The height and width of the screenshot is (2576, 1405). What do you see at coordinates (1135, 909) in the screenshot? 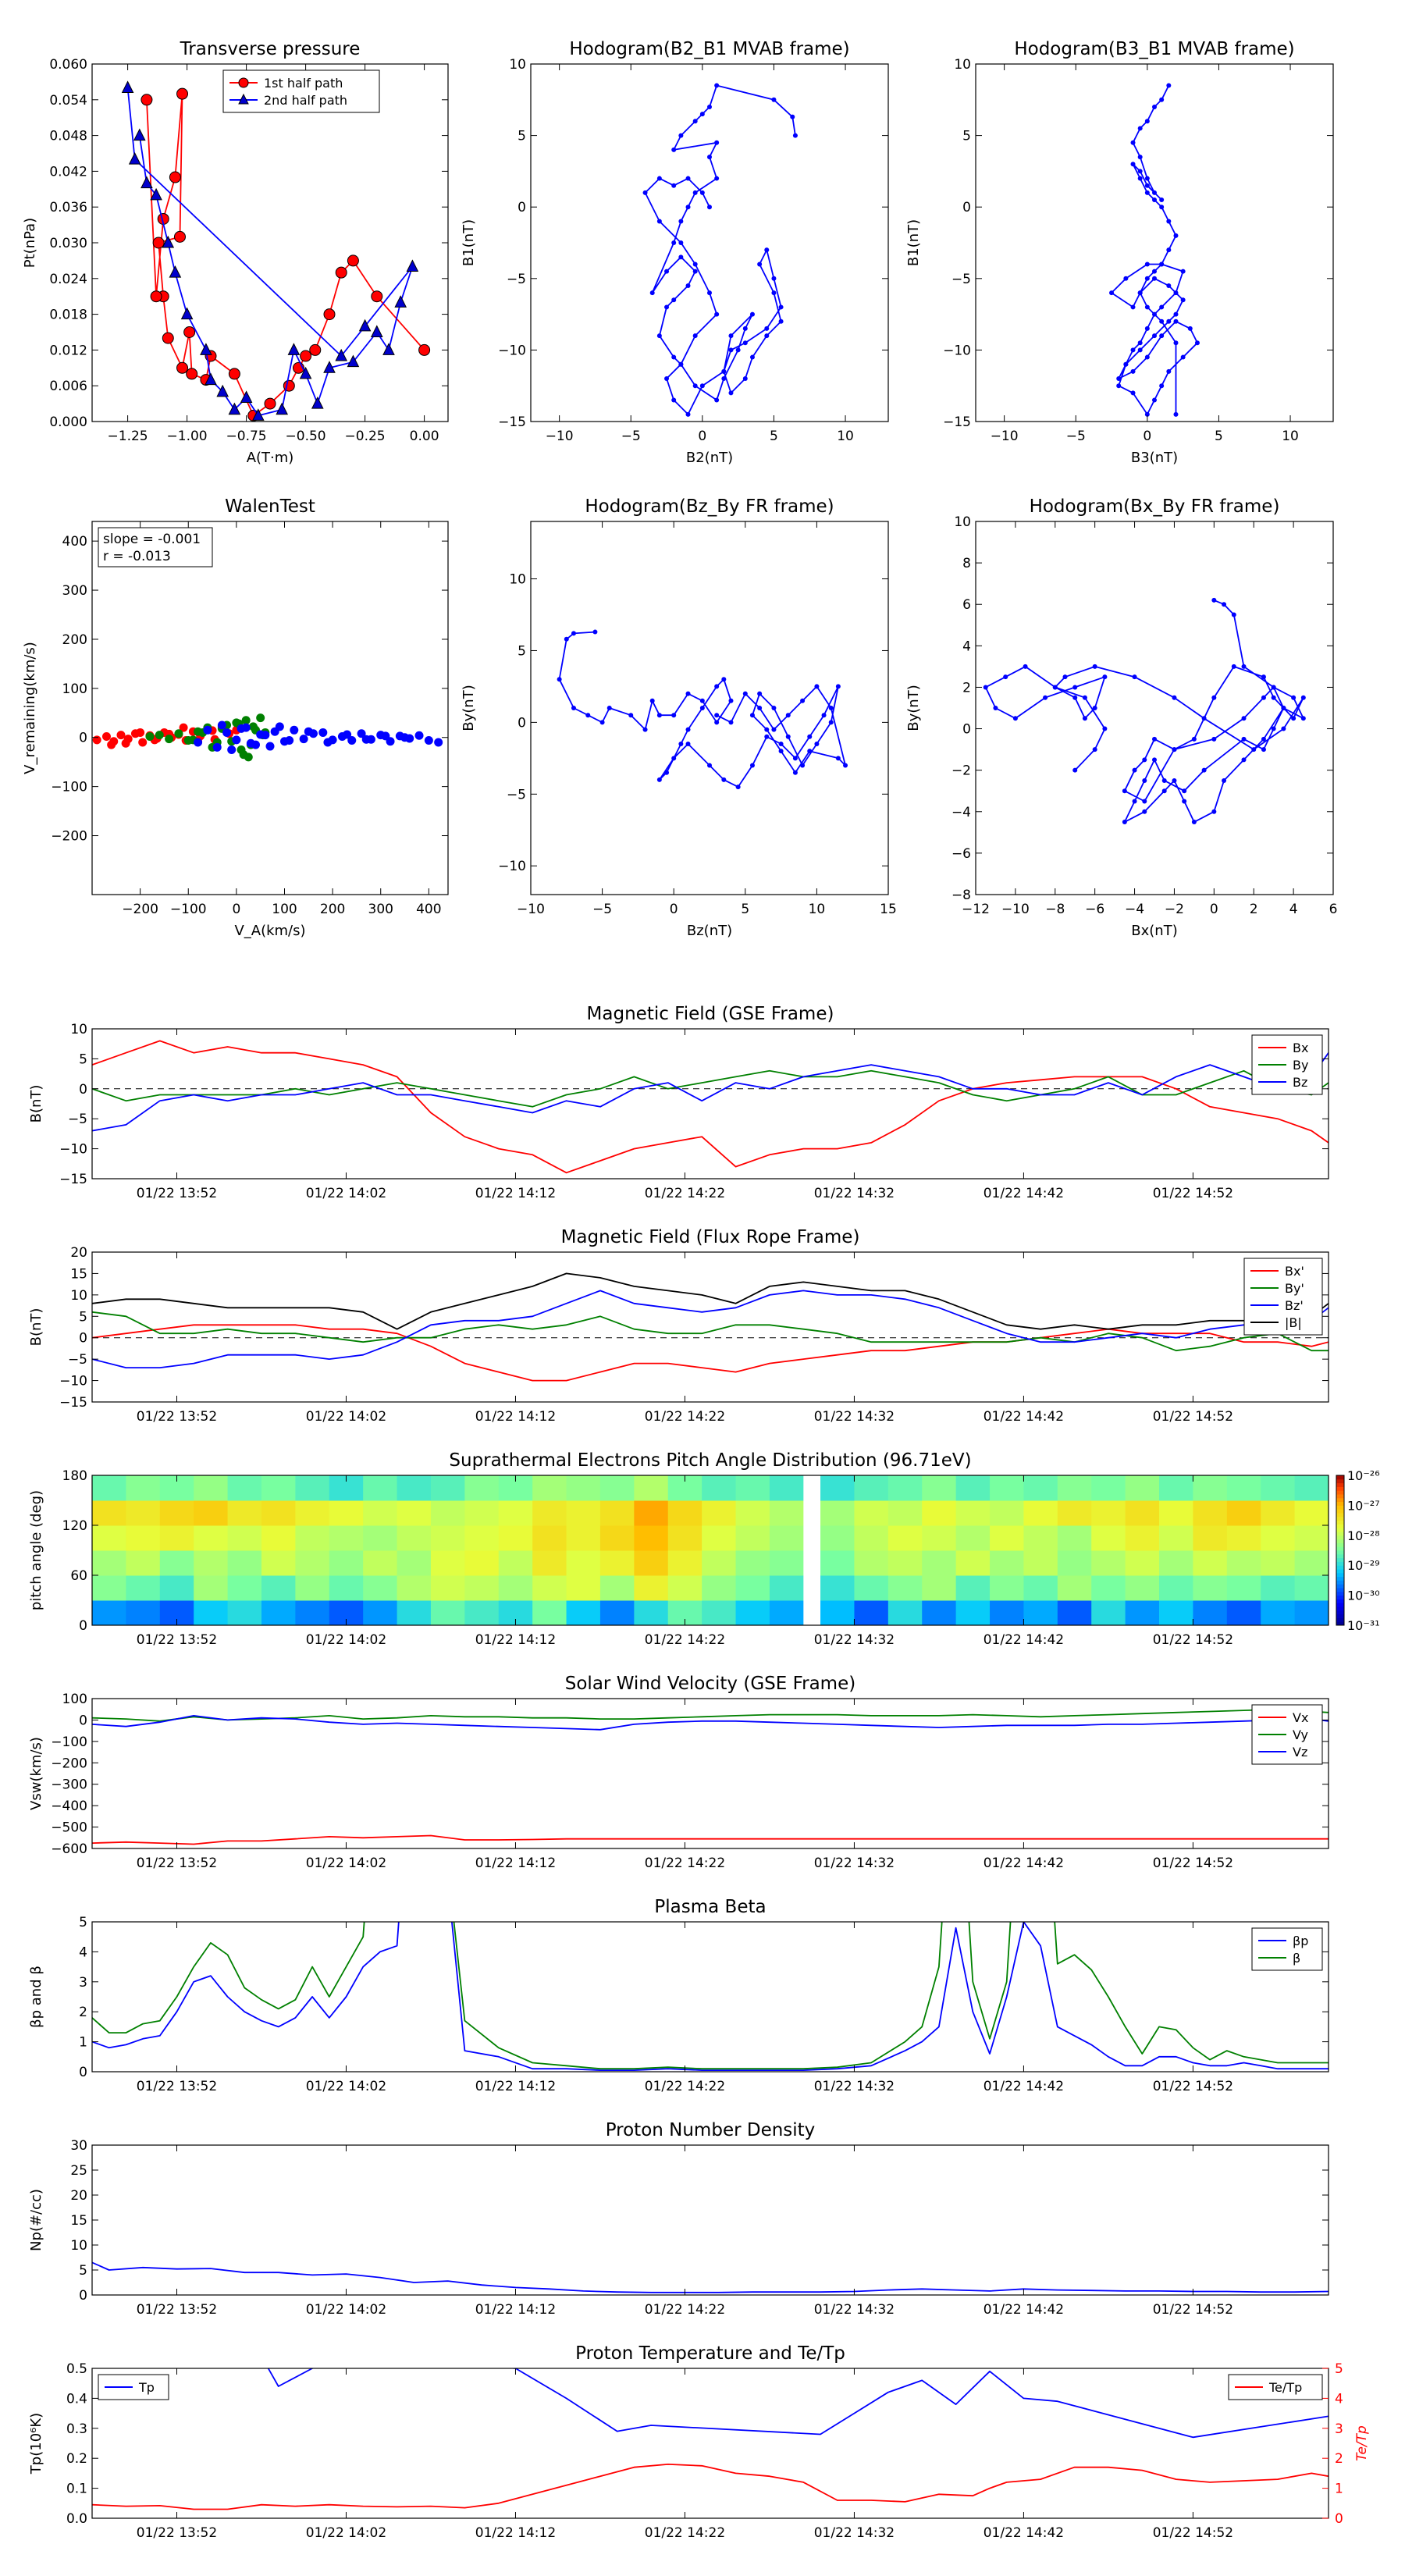
I see `x-tick-label: −4` at bounding box center [1135, 909].